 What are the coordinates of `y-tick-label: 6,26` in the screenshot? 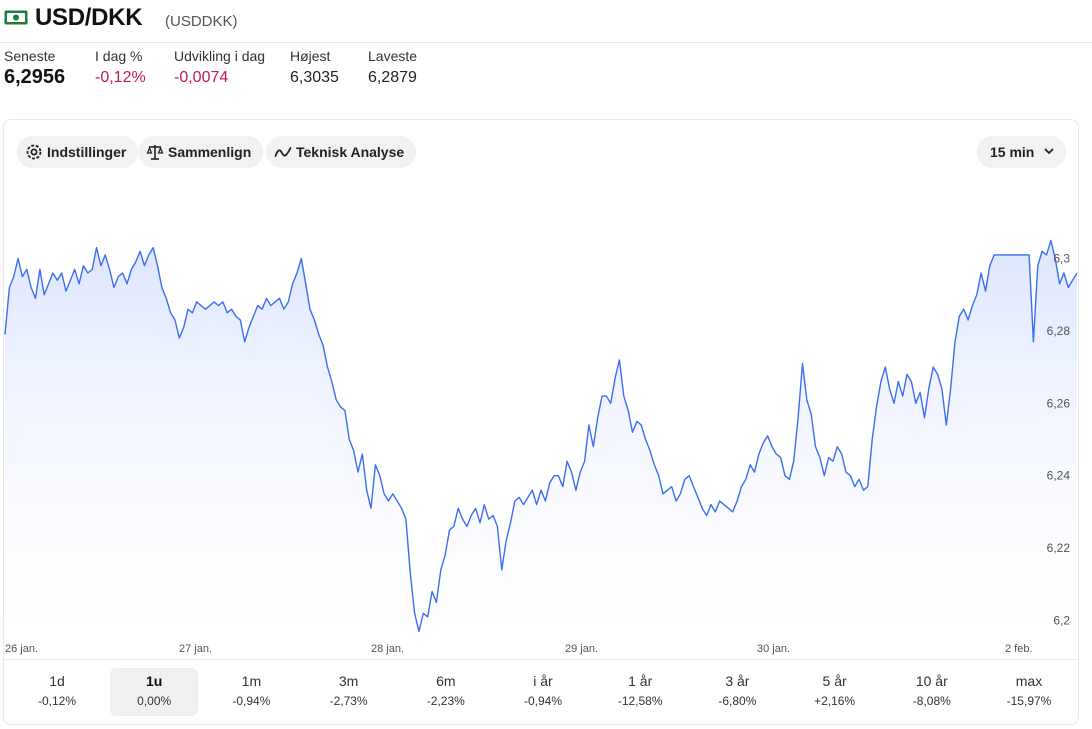 It's located at (1059, 403).